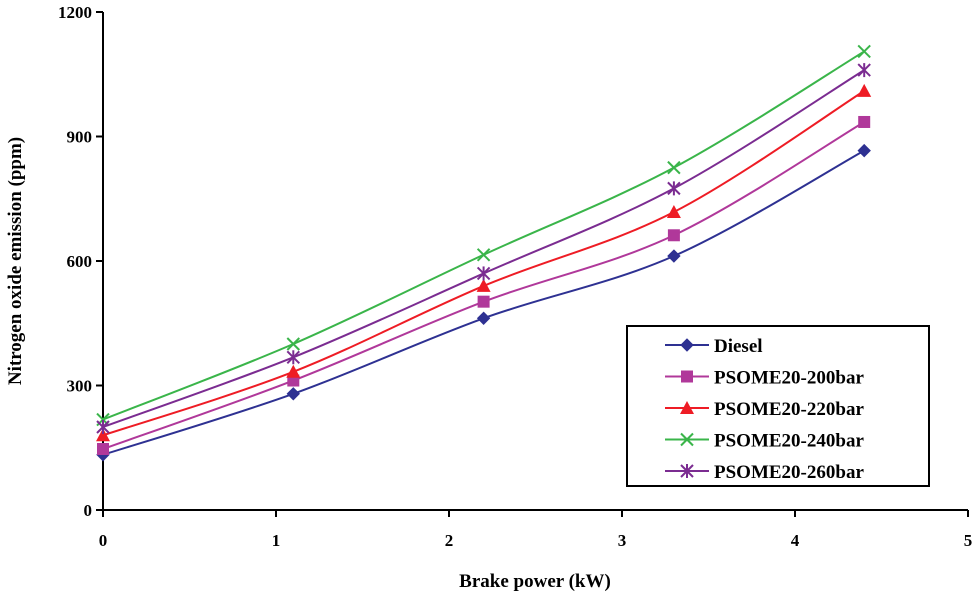  I want to click on y-tick-label: 900, so click(80, 137).